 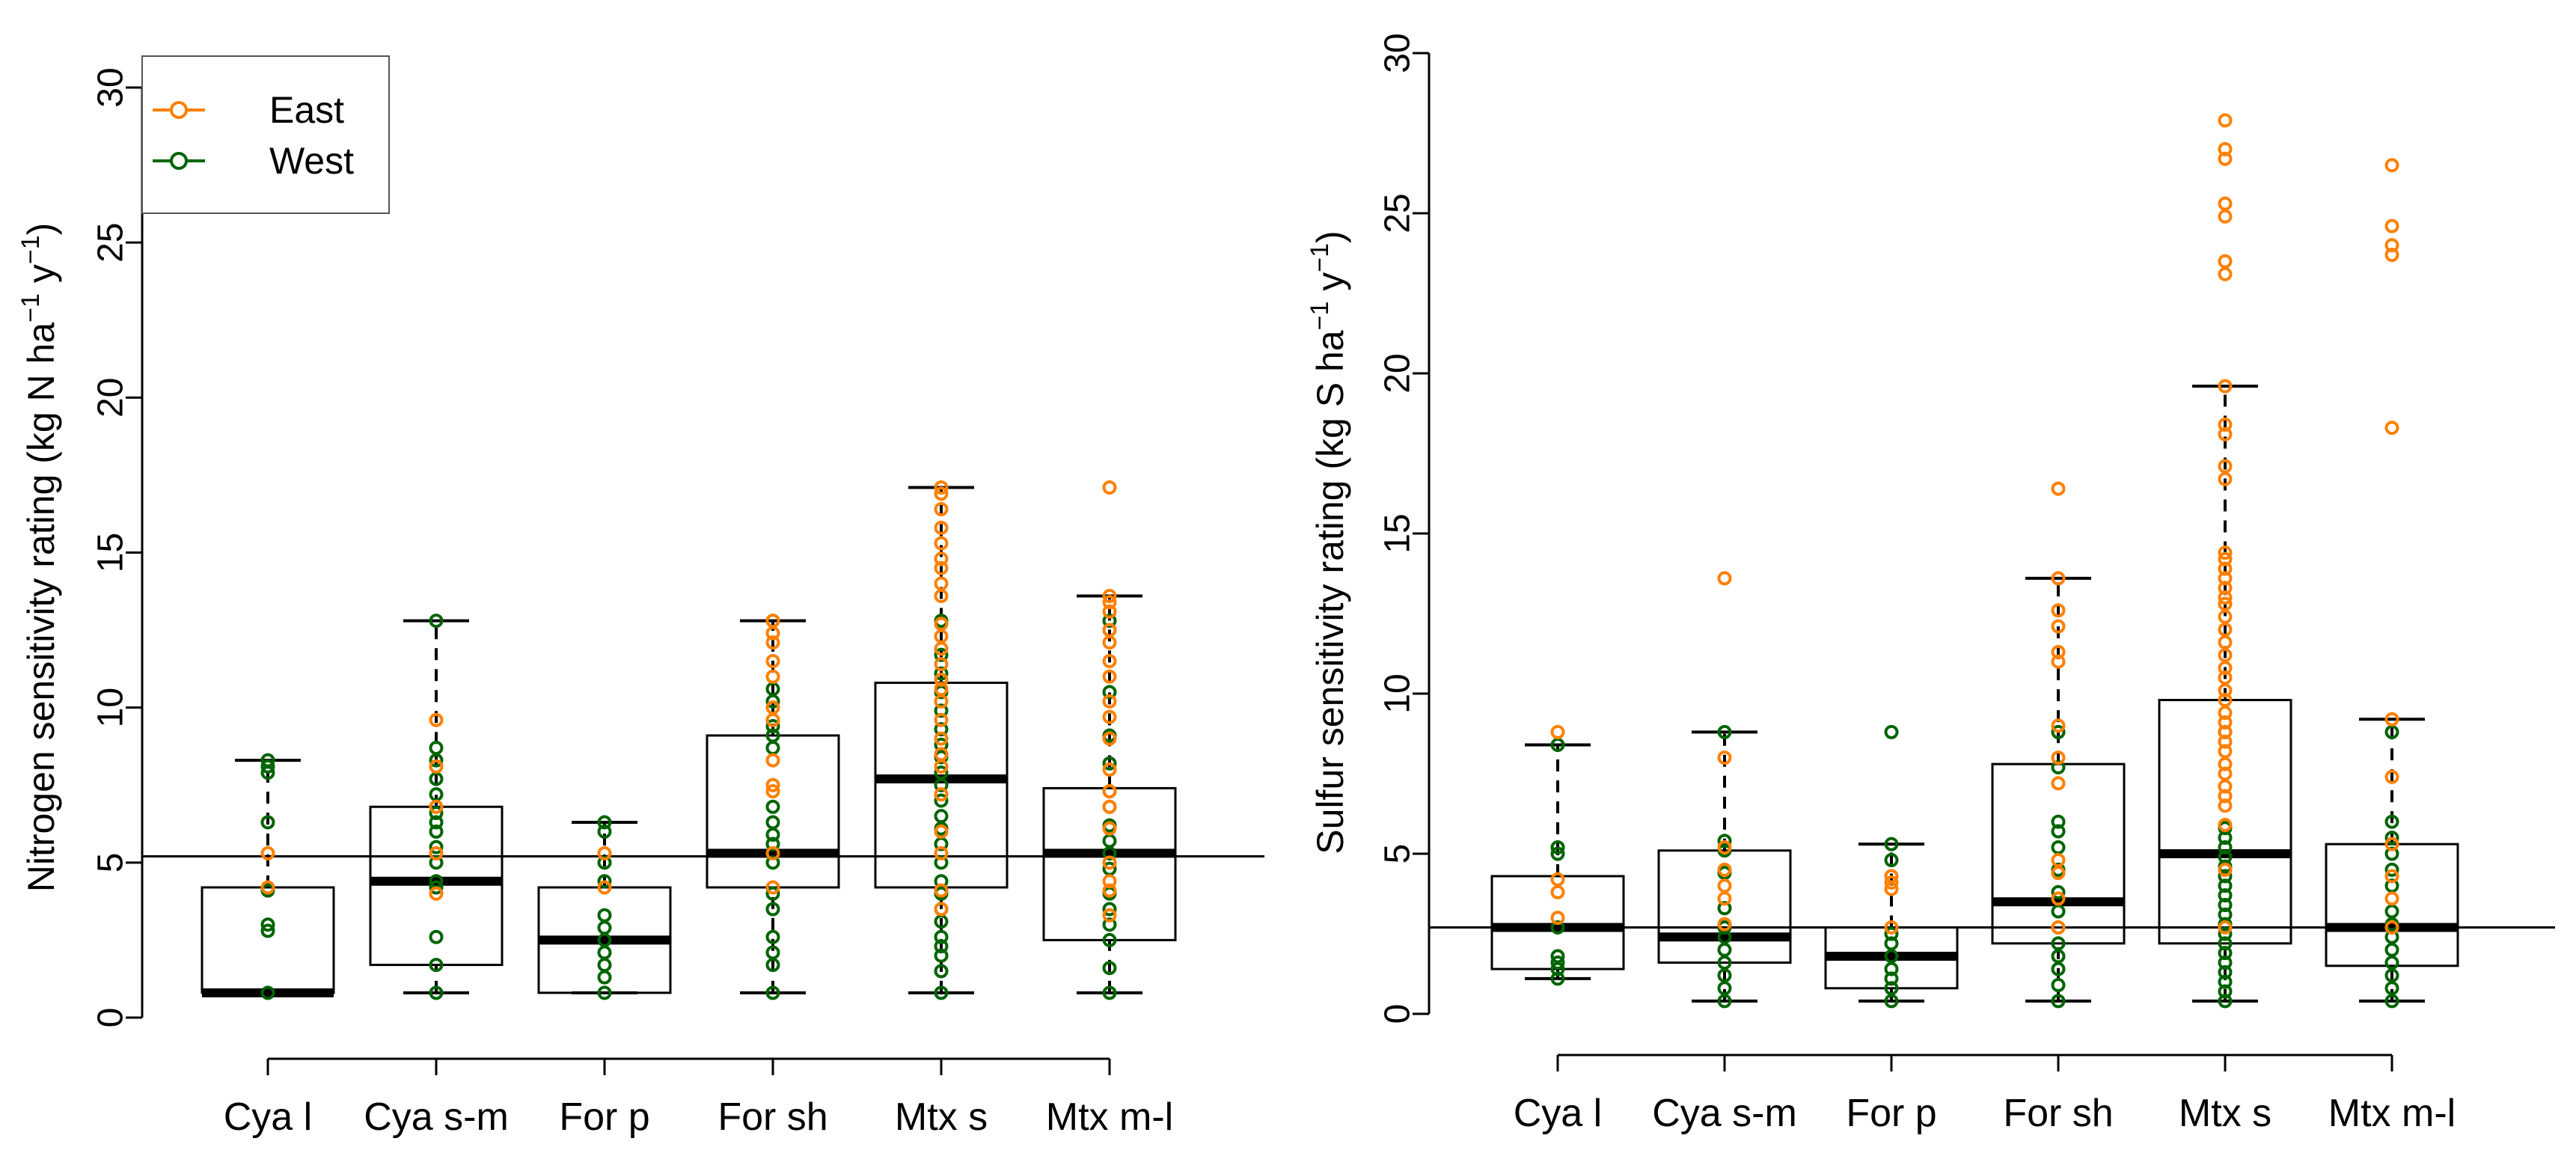 I want to click on y-tick-label-25: 25, so click(x=1398, y=213).